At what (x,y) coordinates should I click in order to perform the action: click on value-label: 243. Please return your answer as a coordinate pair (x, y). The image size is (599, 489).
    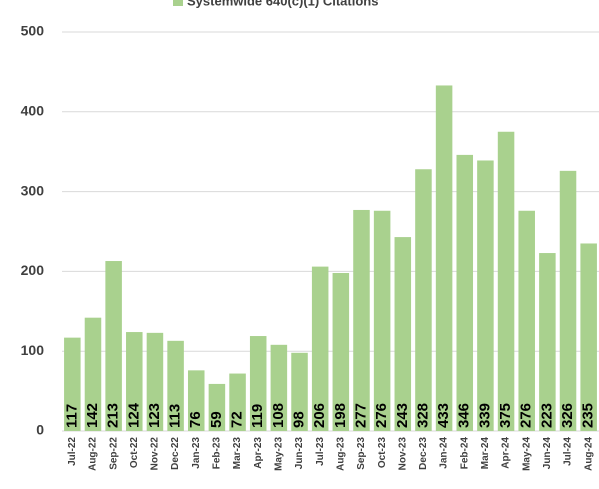
    Looking at the image, I should click on (402, 415).